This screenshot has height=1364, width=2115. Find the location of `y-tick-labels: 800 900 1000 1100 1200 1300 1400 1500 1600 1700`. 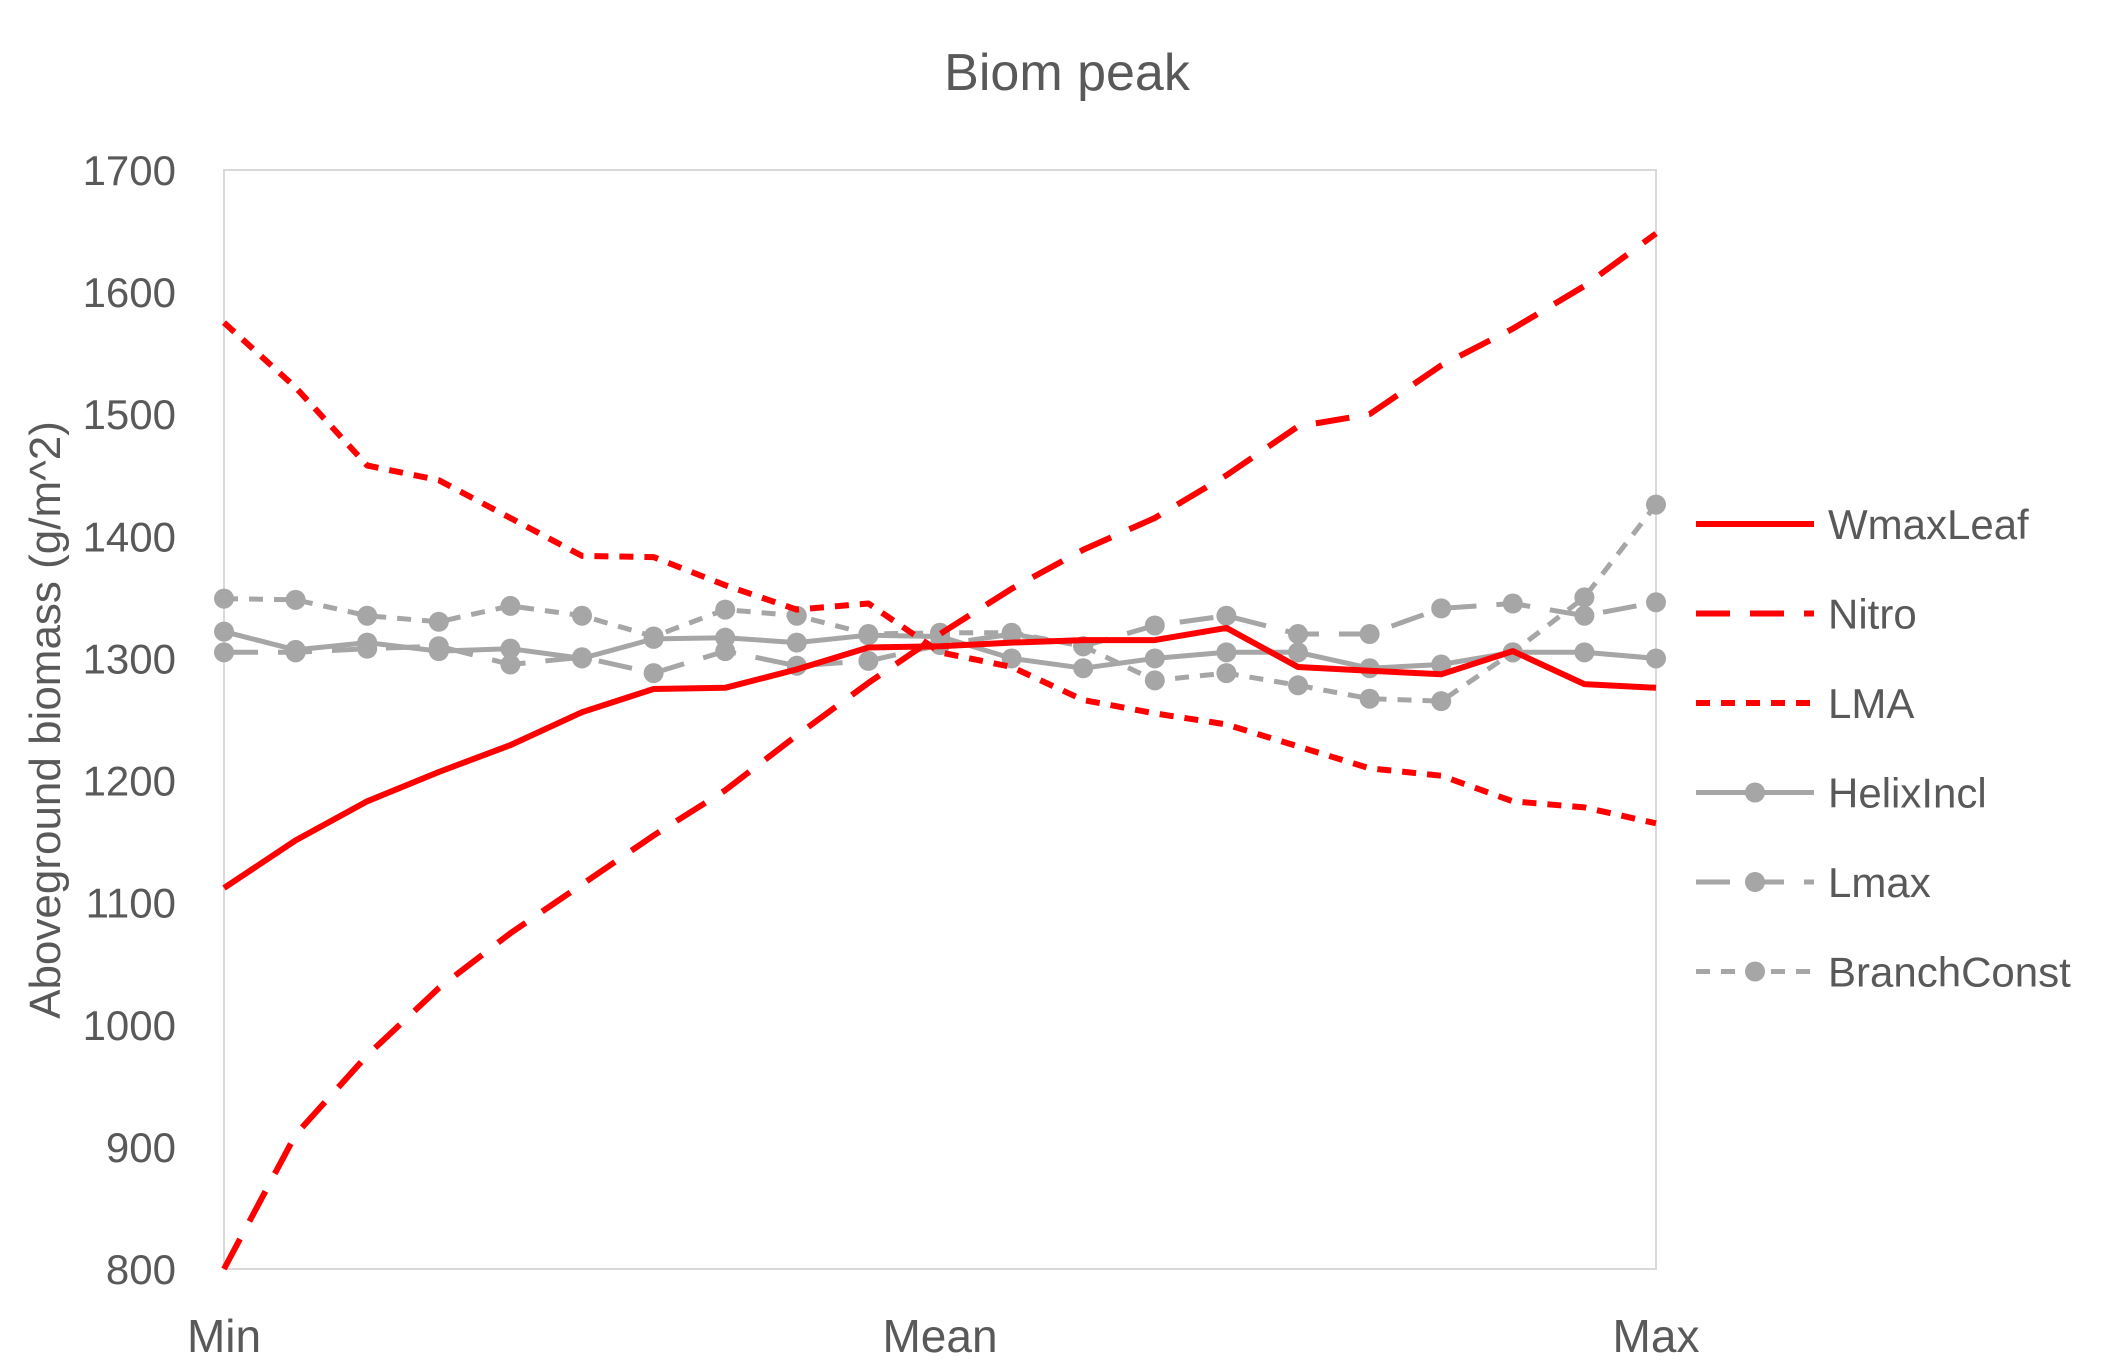

y-tick-labels: 800 900 1000 1100 1200 1300 1400 1500 1600 1700 is located at coordinates (129, 720).